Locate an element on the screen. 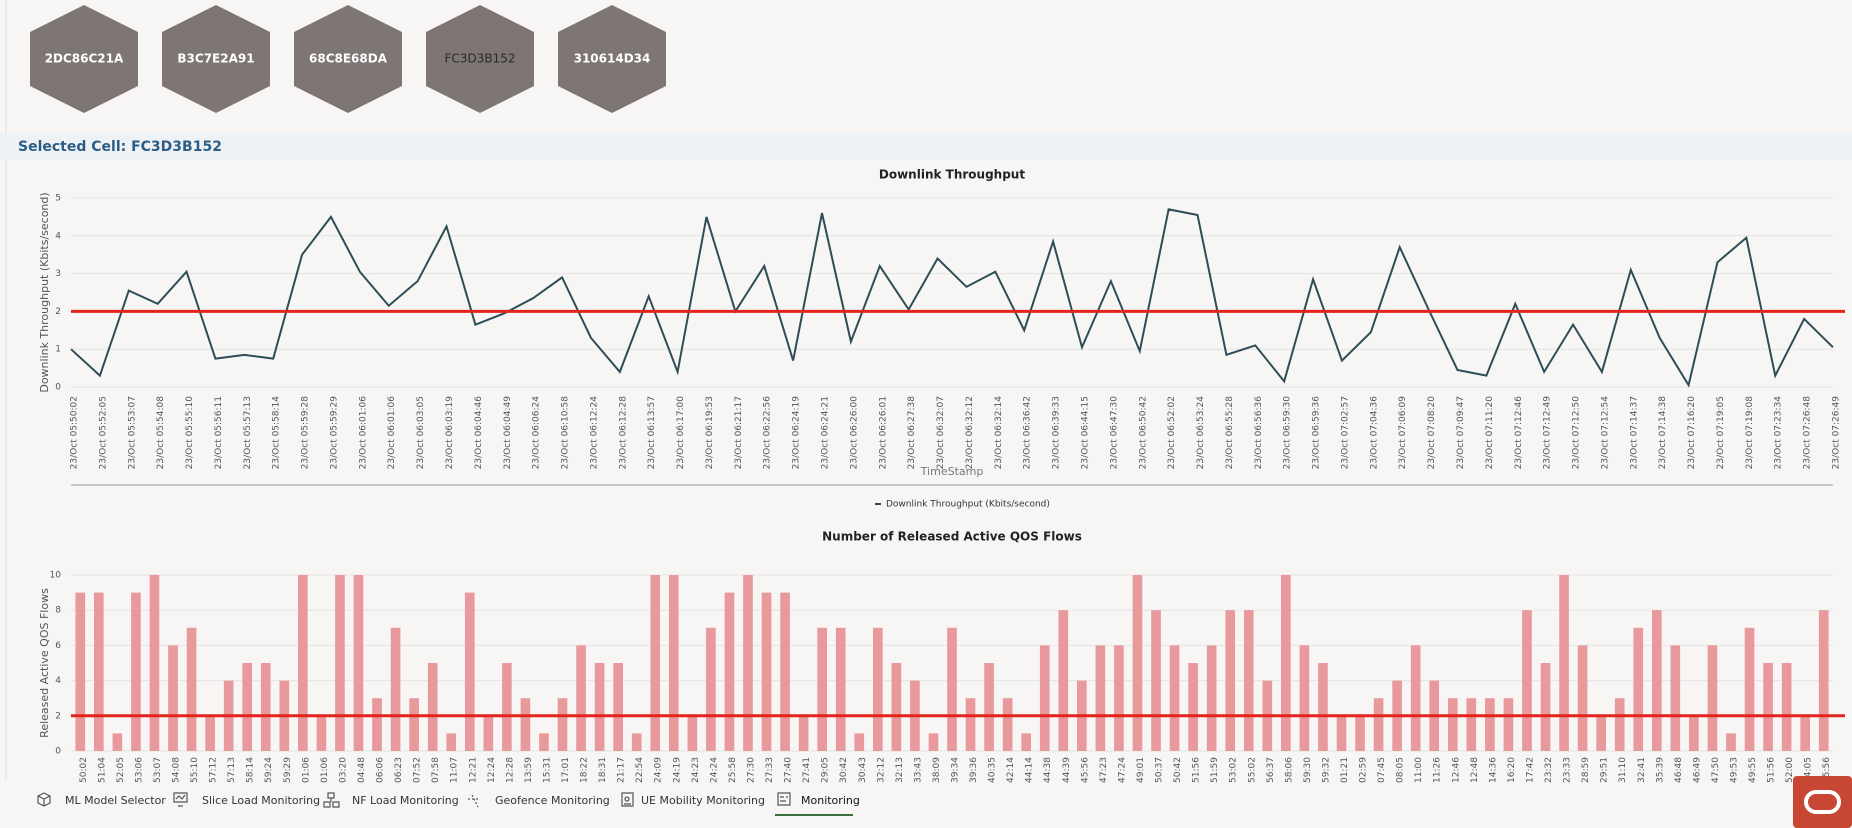  x-tick-label: 59:29 is located at coordinates (288, 770).